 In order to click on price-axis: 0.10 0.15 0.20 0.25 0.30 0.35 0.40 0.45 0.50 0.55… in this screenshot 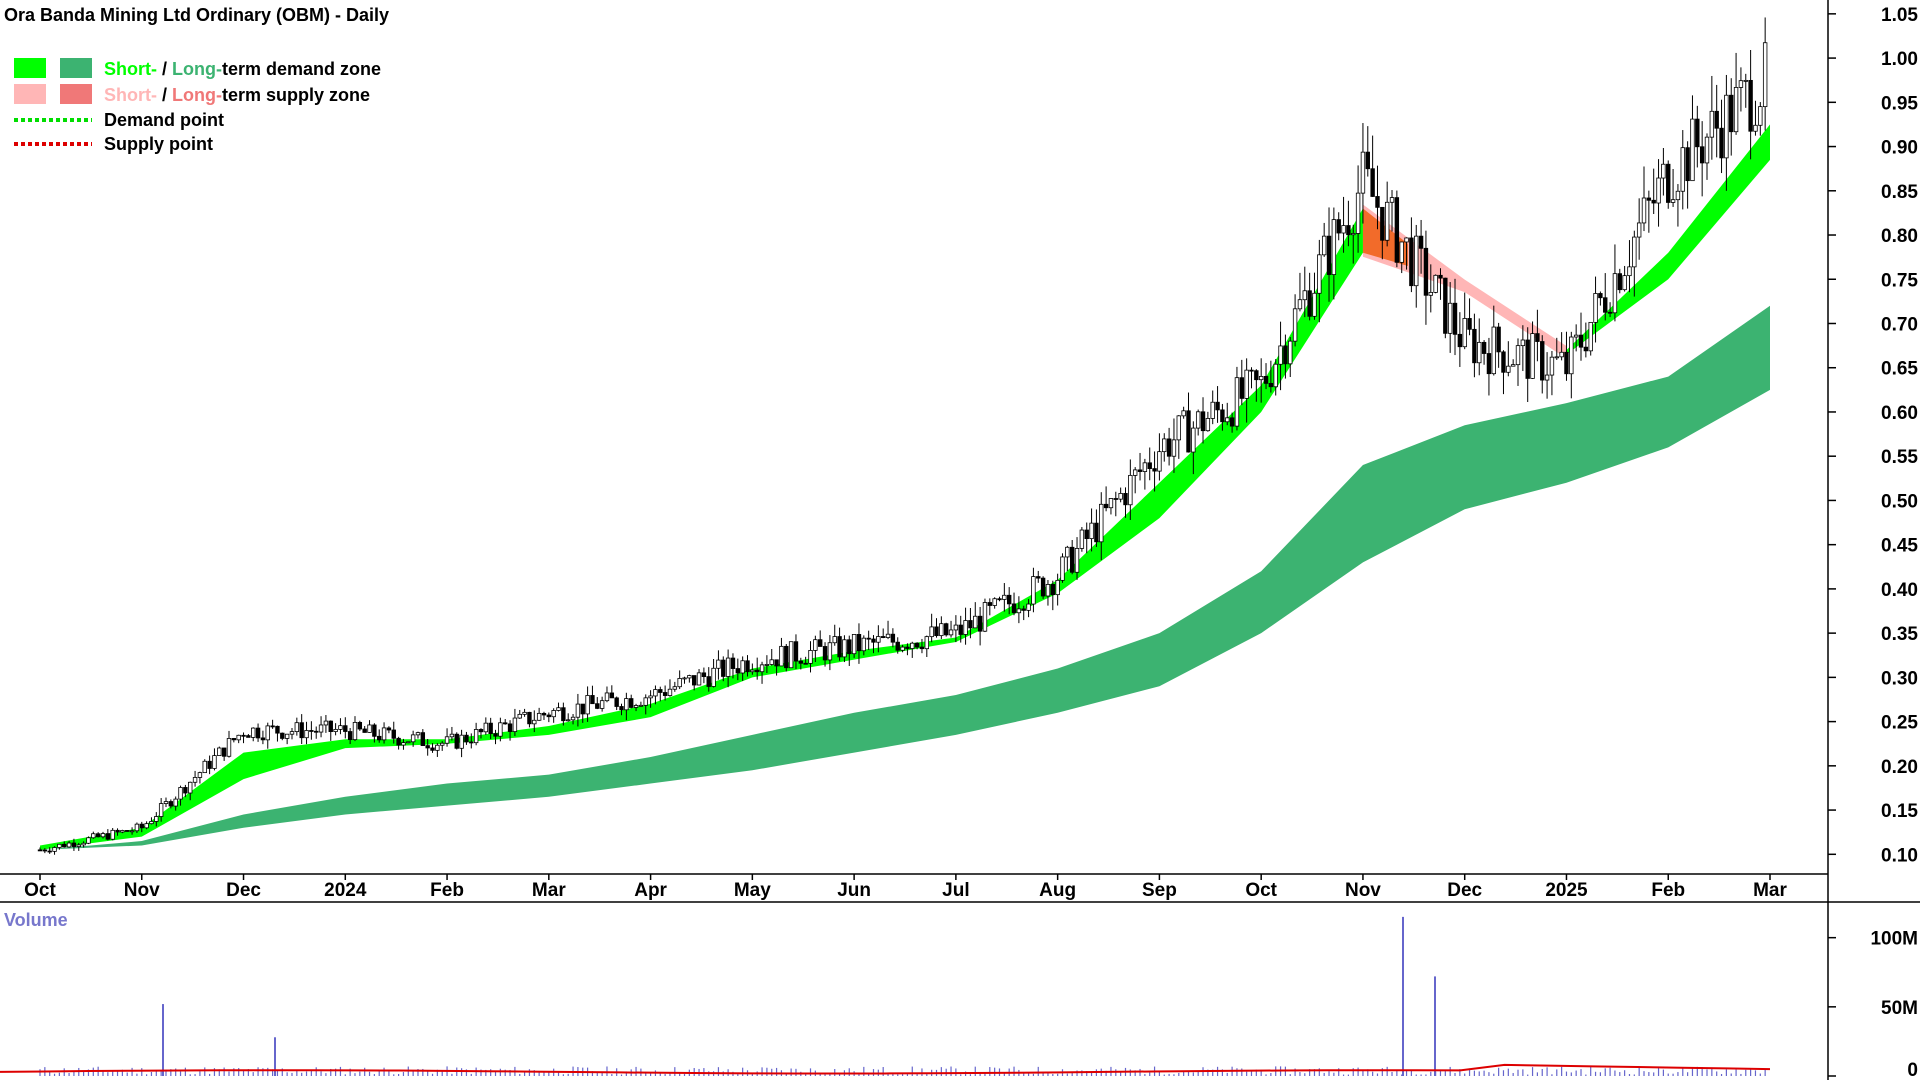, I will do `click(1873, 435)`.